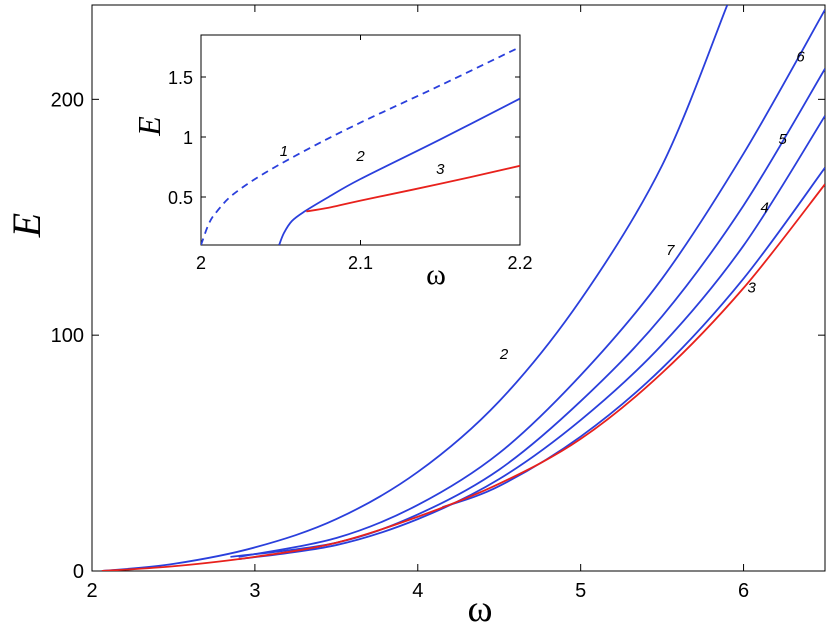 This screenshot has width=830, height=632. What do you see at coordinates (782, 139) in the screenshot?
I see `main-series-5-label: 5` at bounding box center [782, 139].